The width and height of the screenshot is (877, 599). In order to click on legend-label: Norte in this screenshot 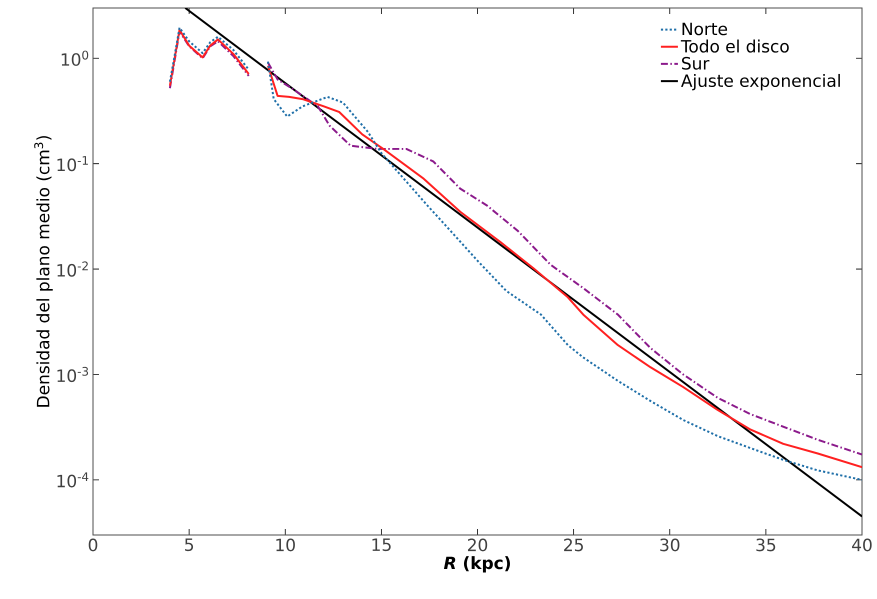, I will do `click(705, 29)`.